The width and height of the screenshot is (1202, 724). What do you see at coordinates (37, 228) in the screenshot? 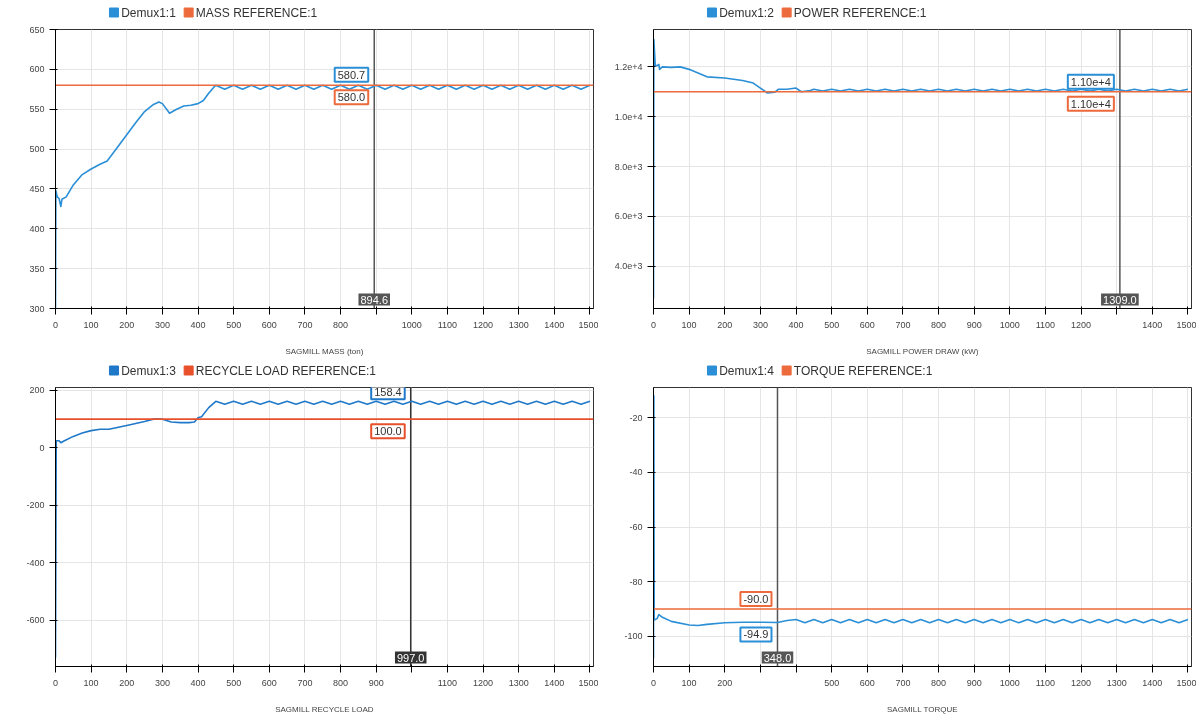
I see `y-tick-label: 400` at bounding box center [37, 228].